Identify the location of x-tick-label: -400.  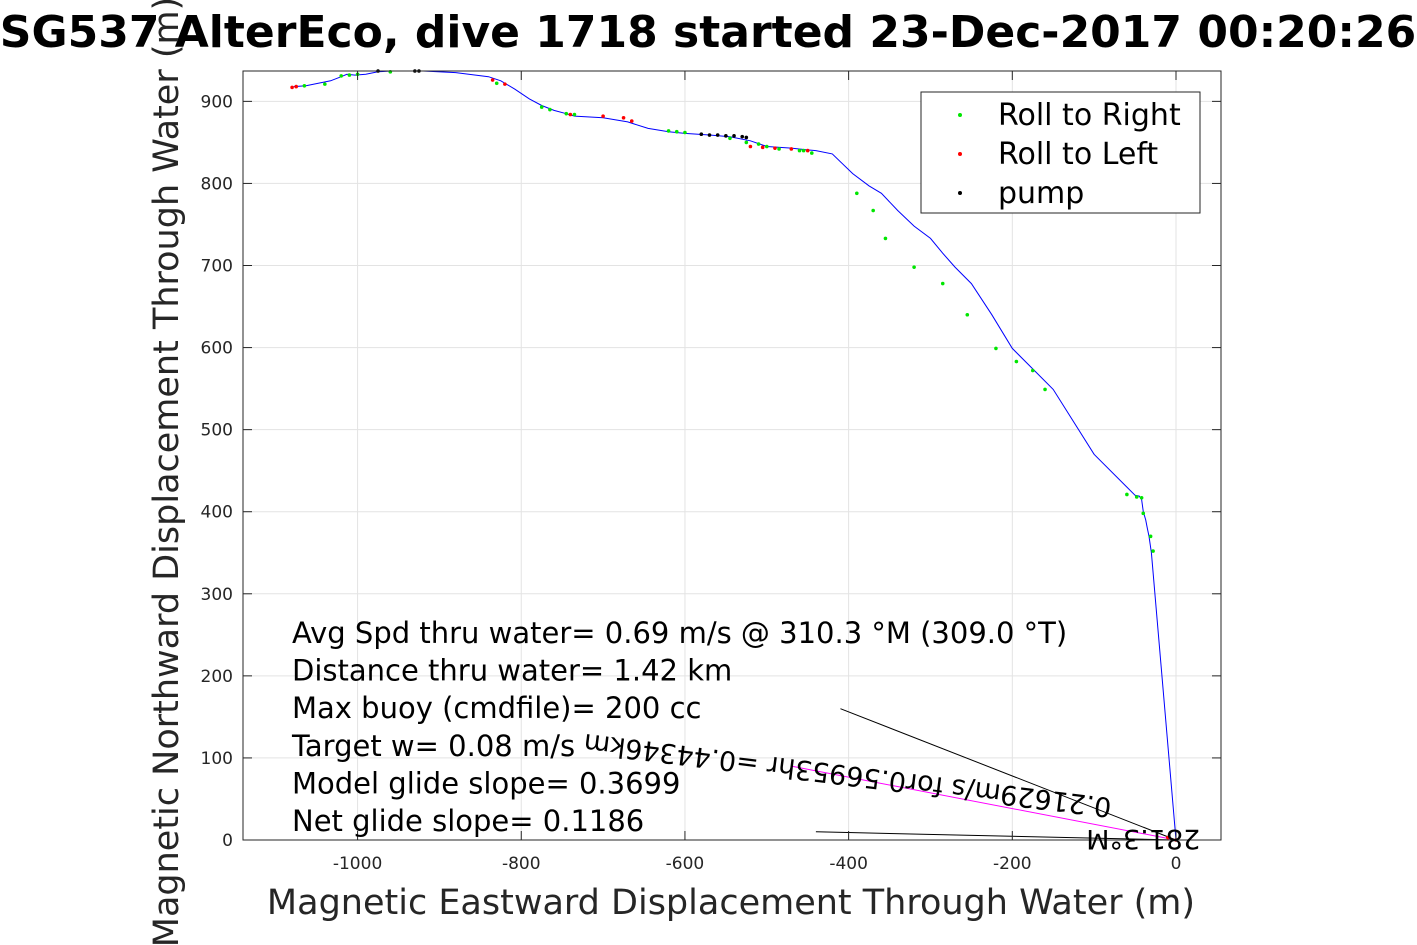
(848, 864).